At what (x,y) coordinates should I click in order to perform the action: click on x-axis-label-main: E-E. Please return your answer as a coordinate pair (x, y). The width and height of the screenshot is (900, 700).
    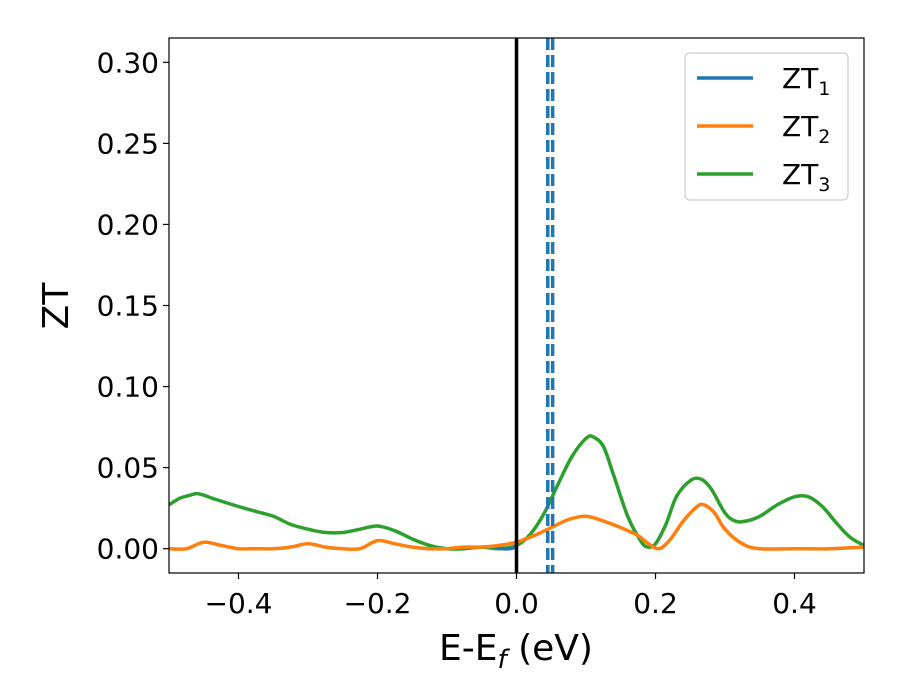
    Looking at the image, I should click on (468, 648).